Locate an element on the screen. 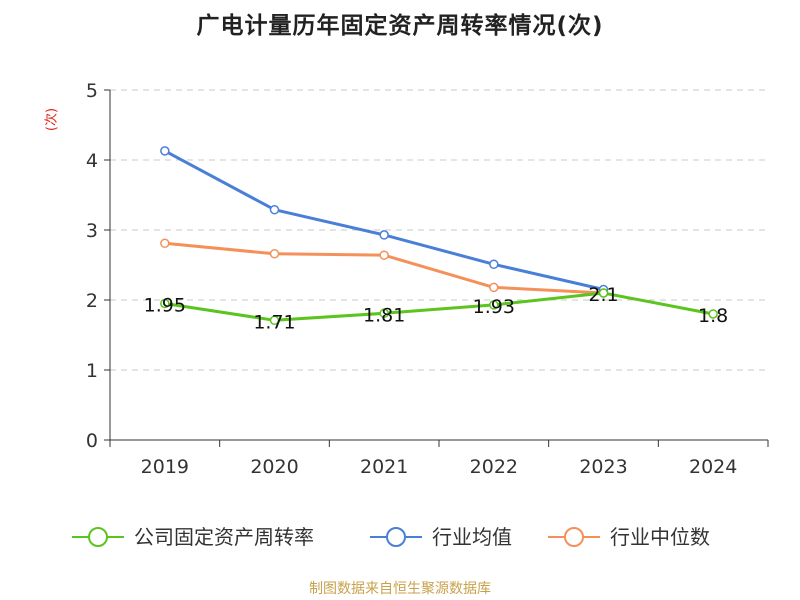 The width and height of the screenshot is (800, 600). data-labels: 1.95 1.71 1.81 1.93 2.1 1.8 is located at coordinates (436, 308).